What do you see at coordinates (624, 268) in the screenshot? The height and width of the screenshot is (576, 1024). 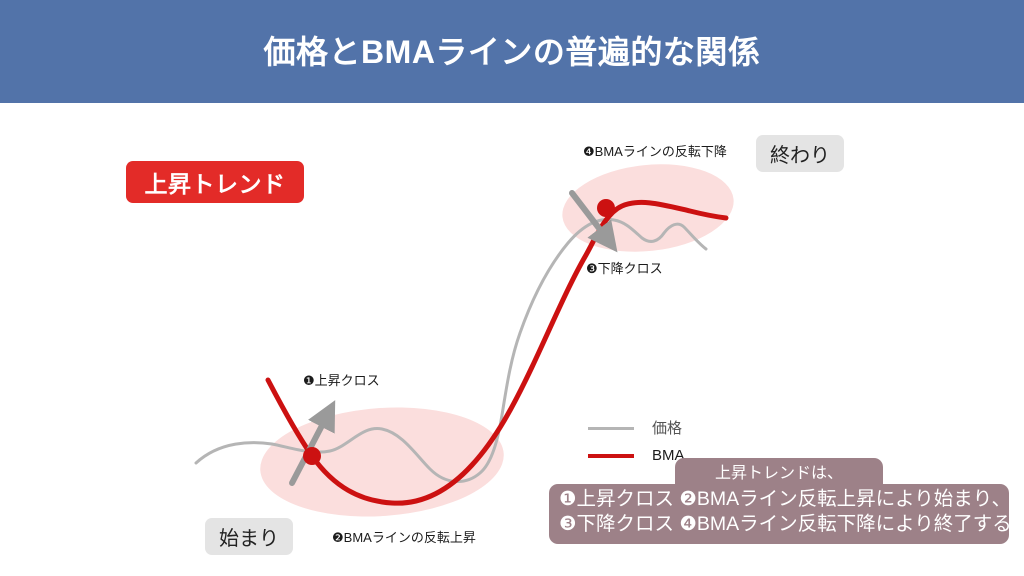 I see `annotation-dead-cross: ❸下降クロス` at bounding box center [624, 268].